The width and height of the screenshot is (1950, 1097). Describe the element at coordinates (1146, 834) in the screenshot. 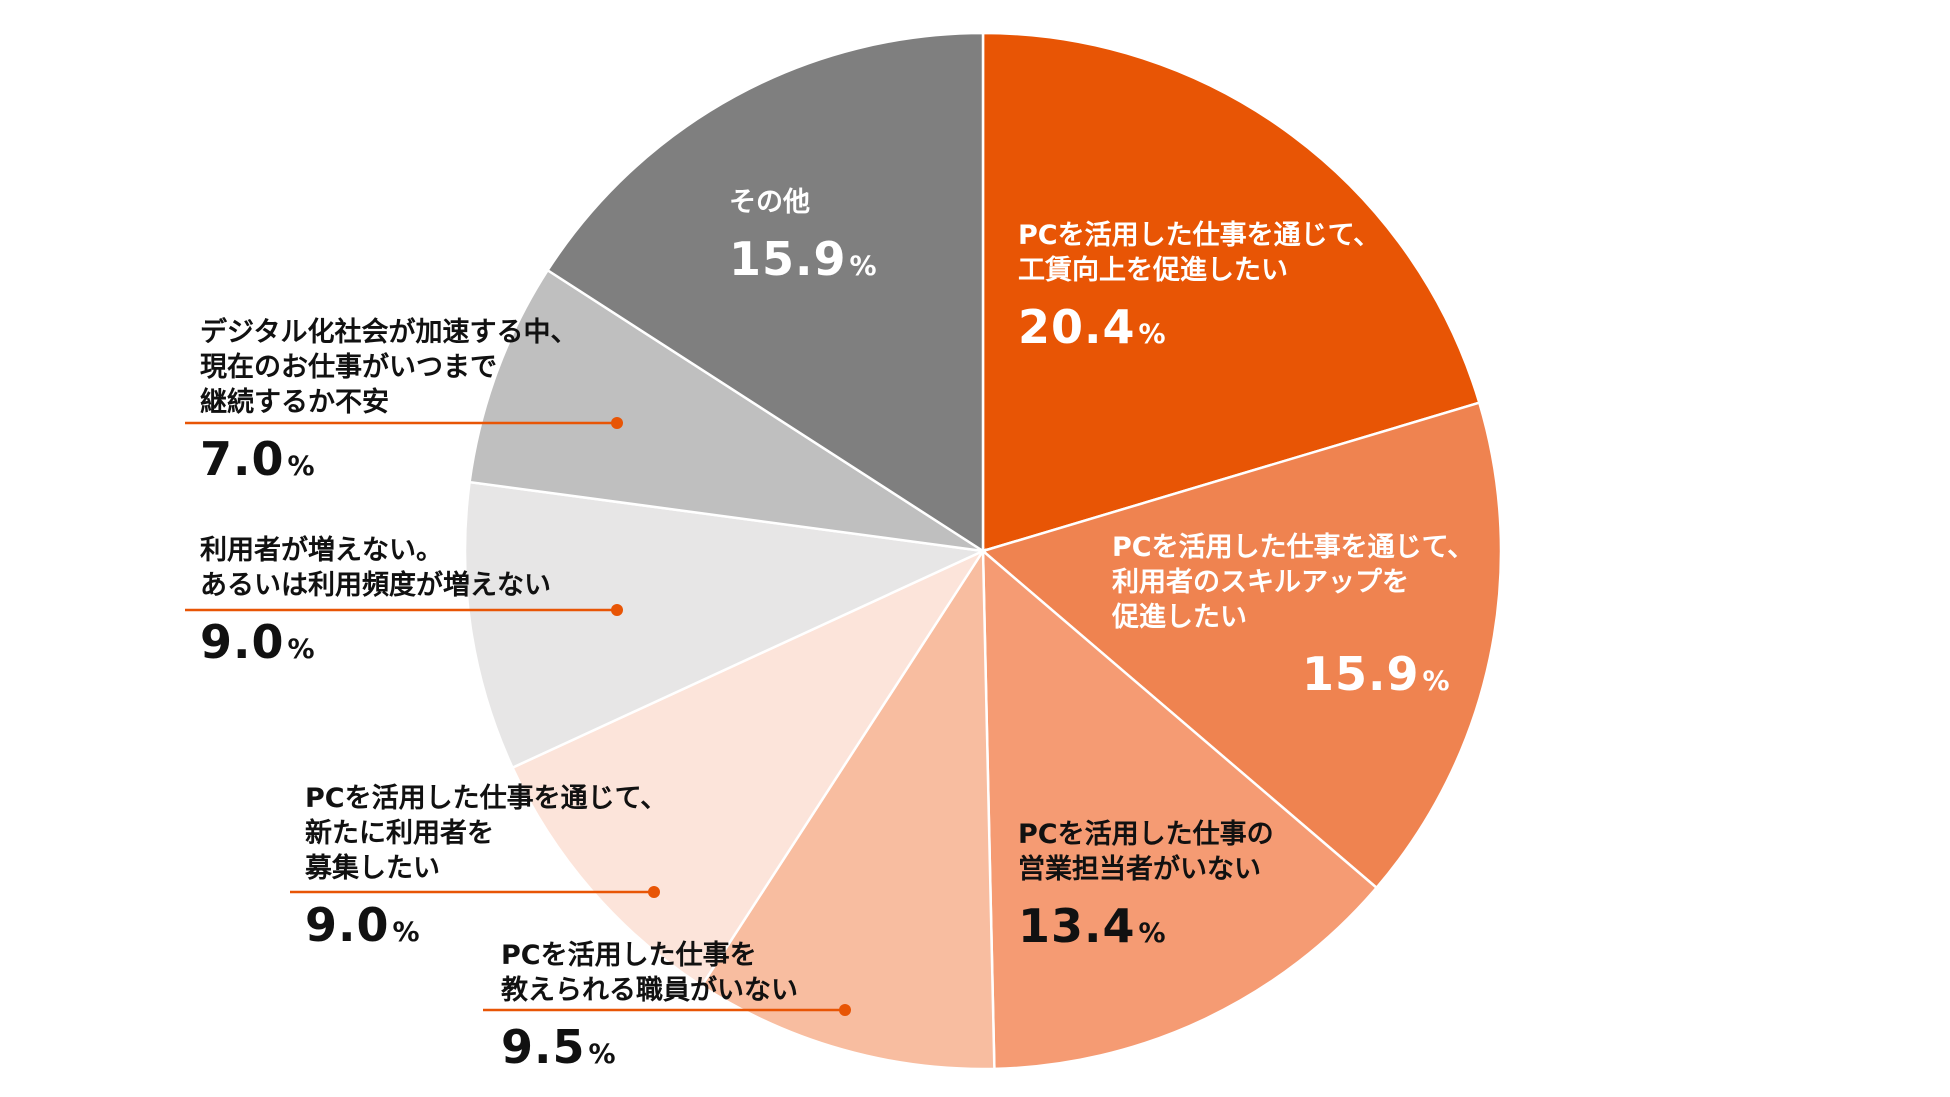

I see `slice-category-line: PCを活用した仕事の` at that location.